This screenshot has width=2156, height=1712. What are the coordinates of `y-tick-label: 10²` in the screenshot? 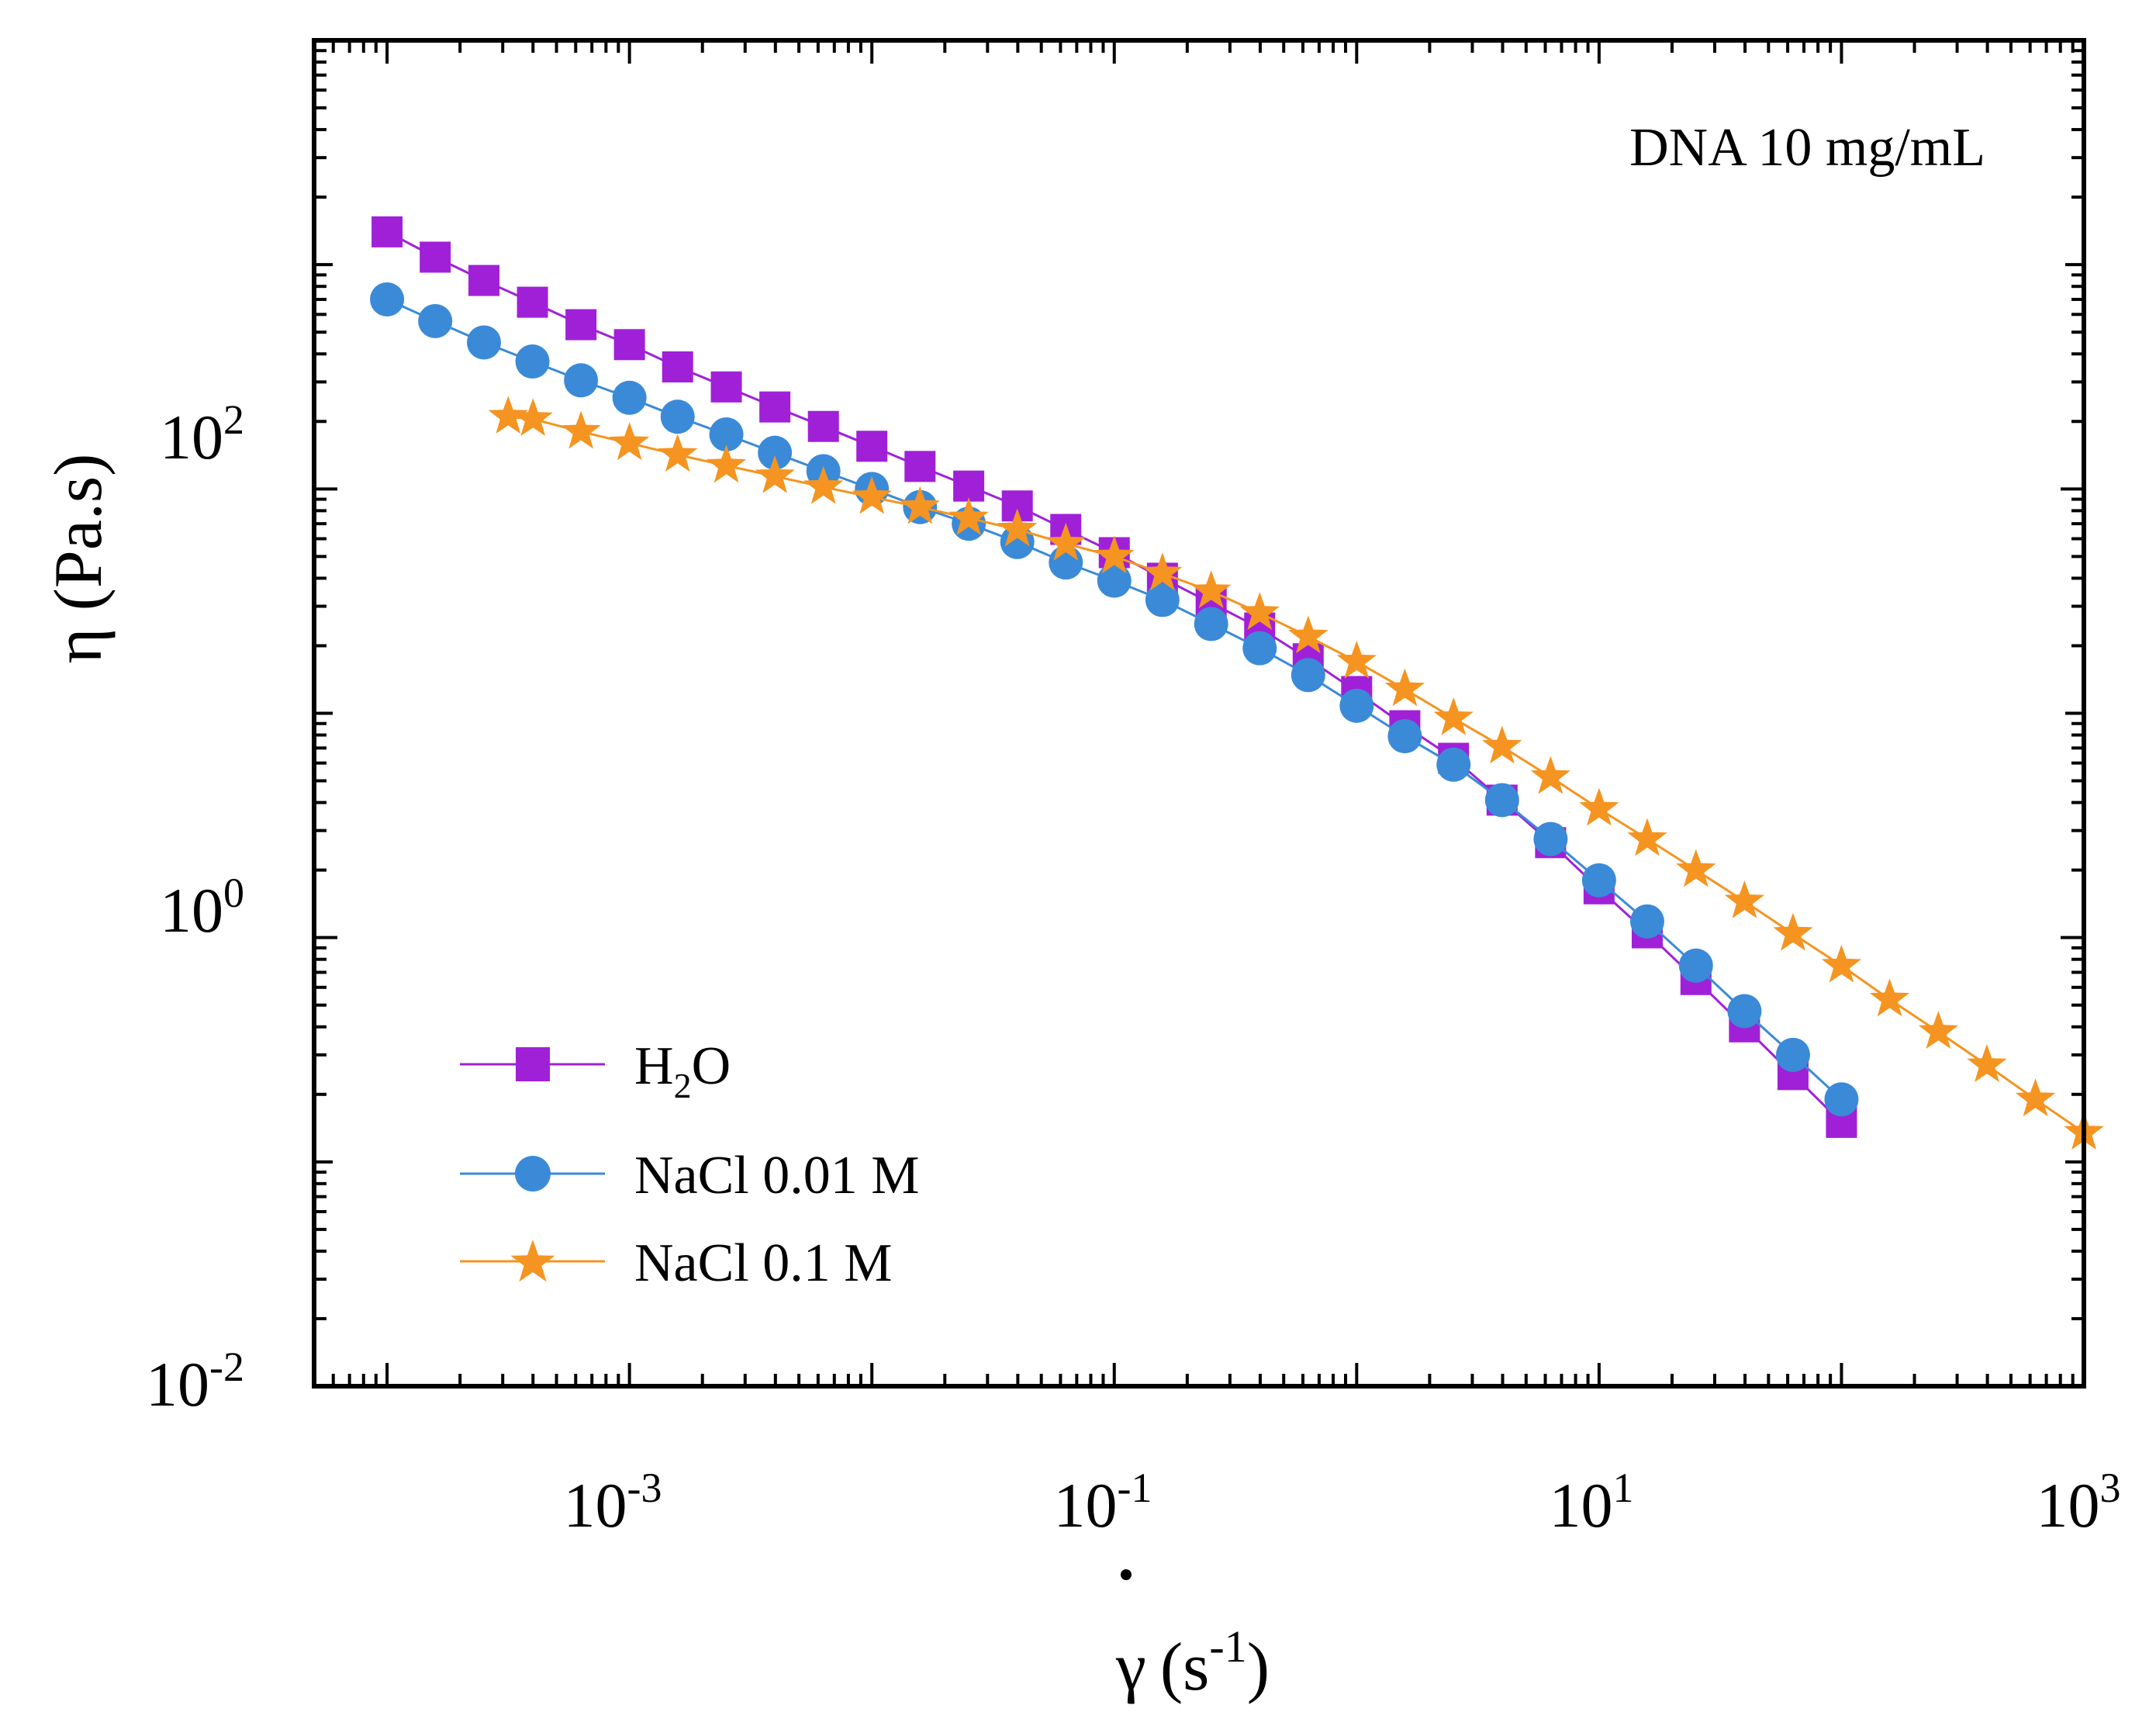 It's located at (202, 434).